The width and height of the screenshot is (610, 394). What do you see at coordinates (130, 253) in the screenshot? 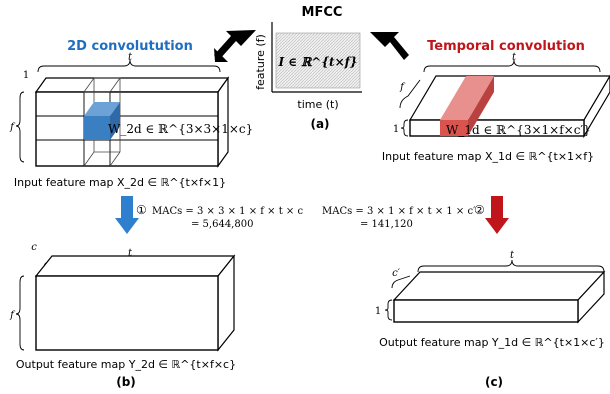
I see `left-out-dim-t: t` at bounding box center [130, 253].